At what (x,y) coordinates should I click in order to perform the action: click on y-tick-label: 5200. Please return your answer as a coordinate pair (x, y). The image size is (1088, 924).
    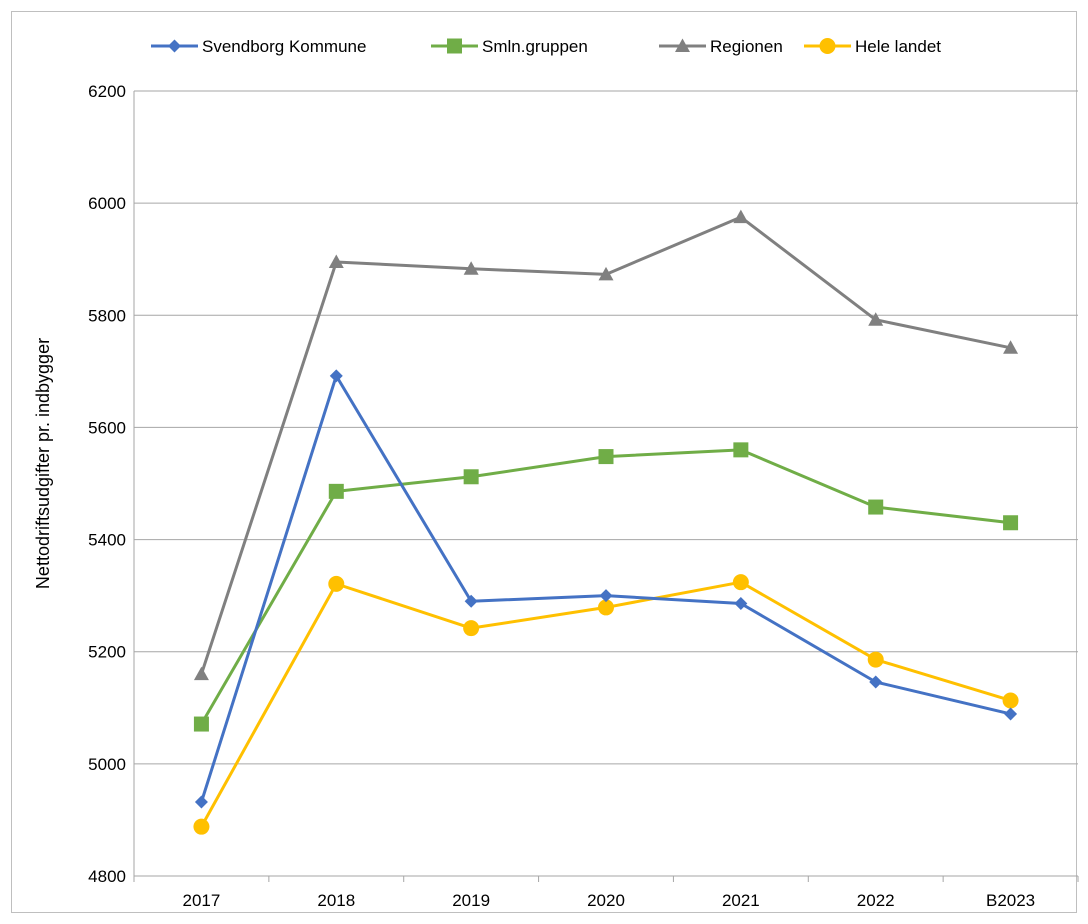
    Looking at the image, I should click on (107, 652).